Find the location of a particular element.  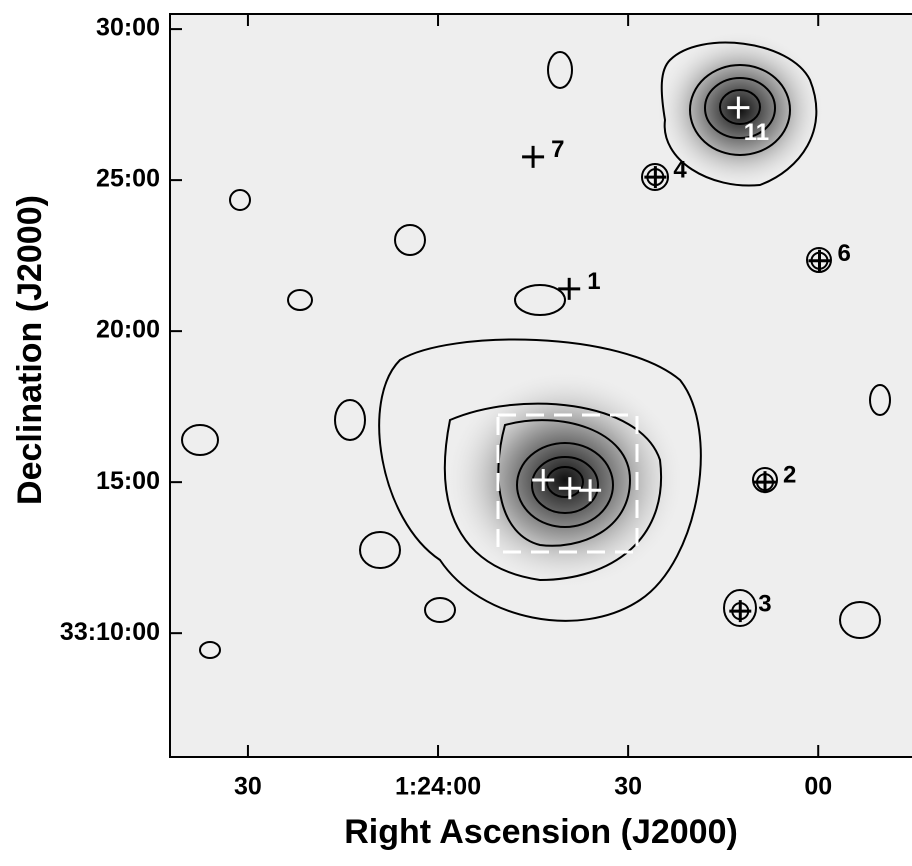

y-tick-label: 20:00 is located at coordinates (128, 330).